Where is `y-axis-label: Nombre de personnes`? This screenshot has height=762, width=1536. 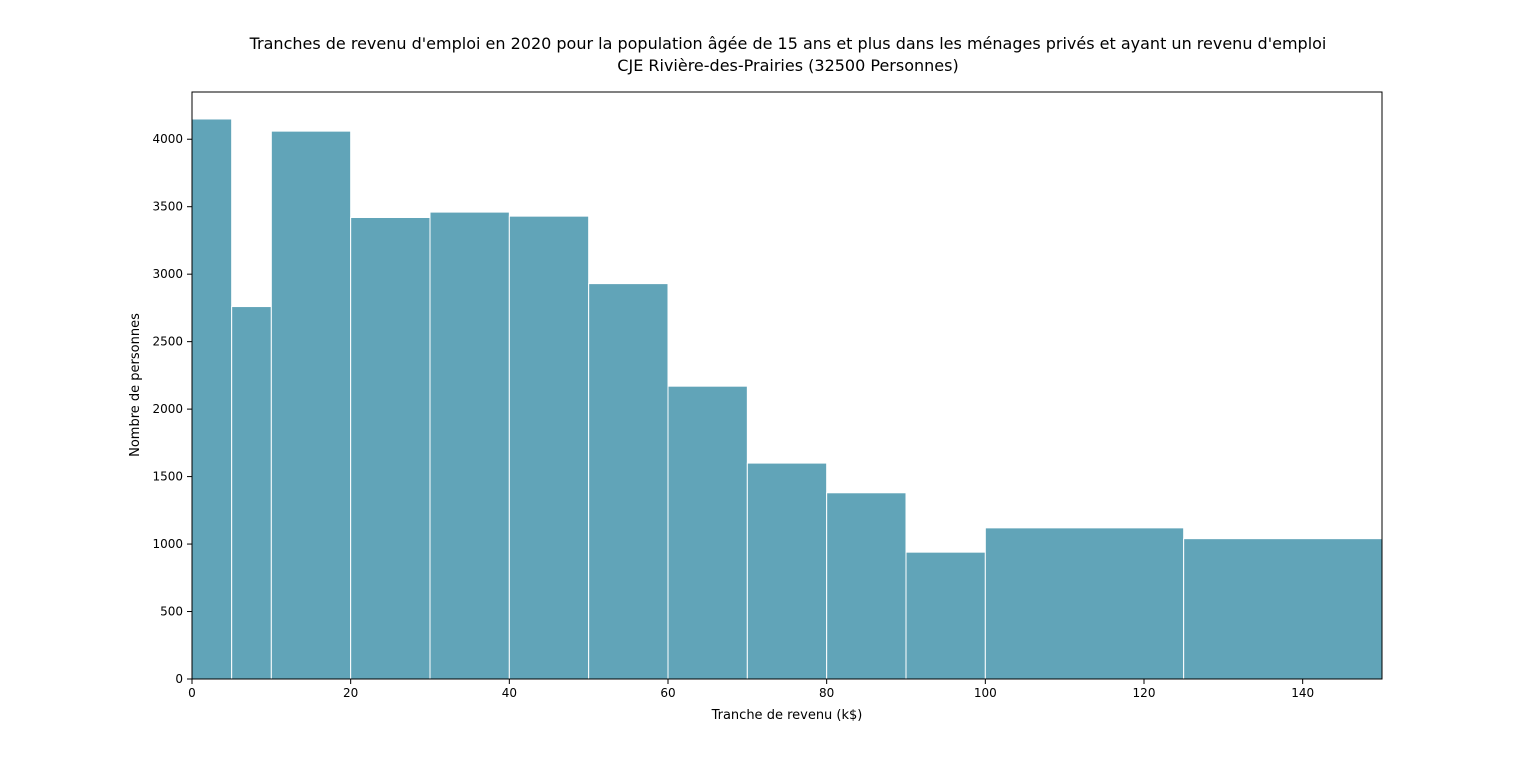 y-axis-label: Nombre de personnes is located at coordinates (135, 385).